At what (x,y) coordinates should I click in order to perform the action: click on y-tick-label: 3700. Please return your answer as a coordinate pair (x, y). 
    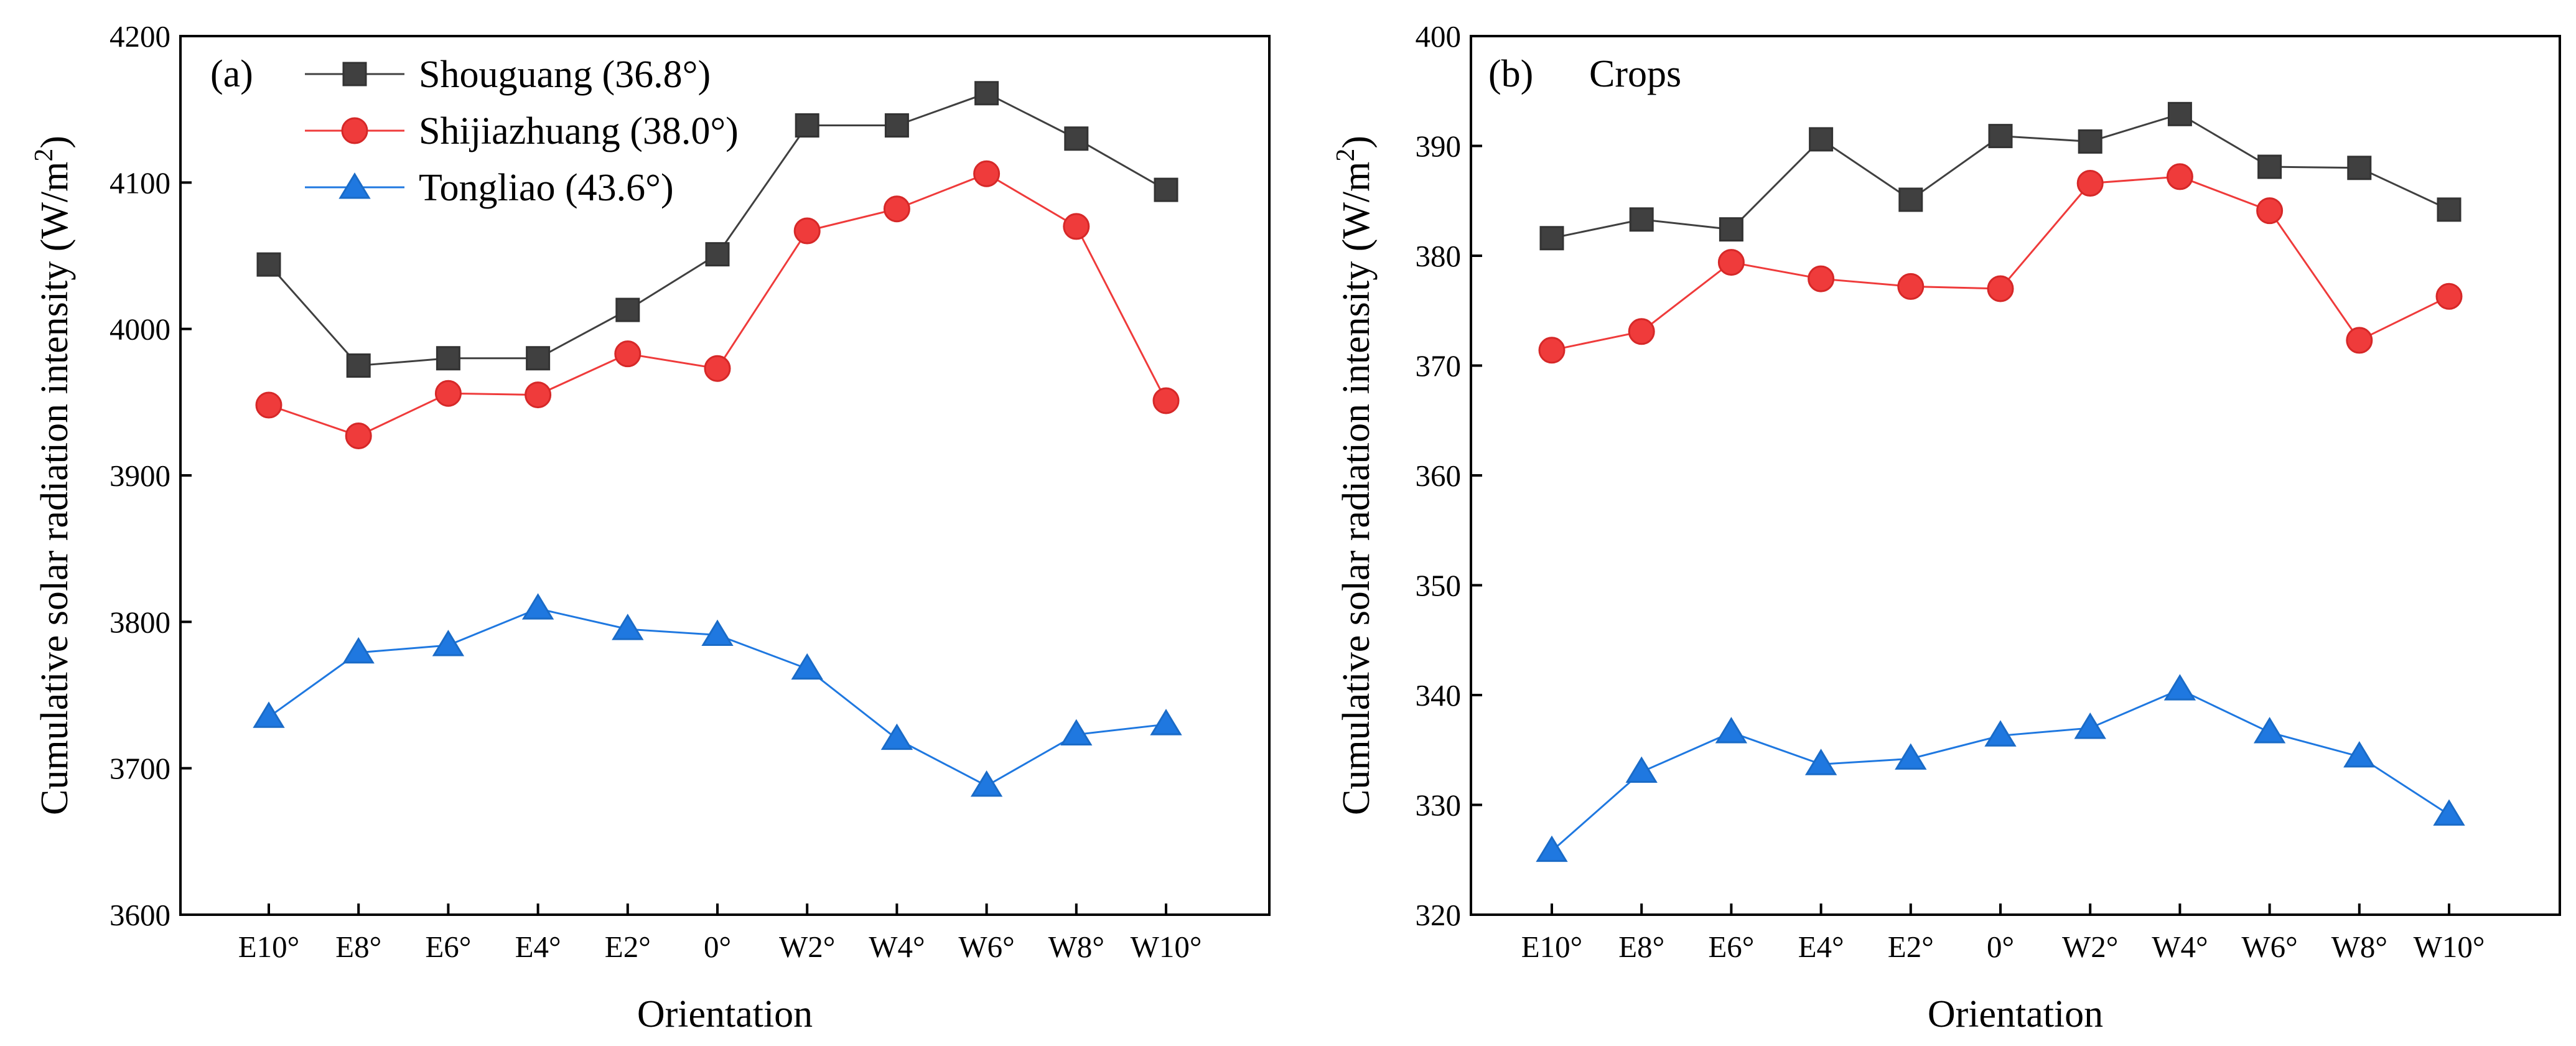
    Looking at the image, I should click on (140, 769).